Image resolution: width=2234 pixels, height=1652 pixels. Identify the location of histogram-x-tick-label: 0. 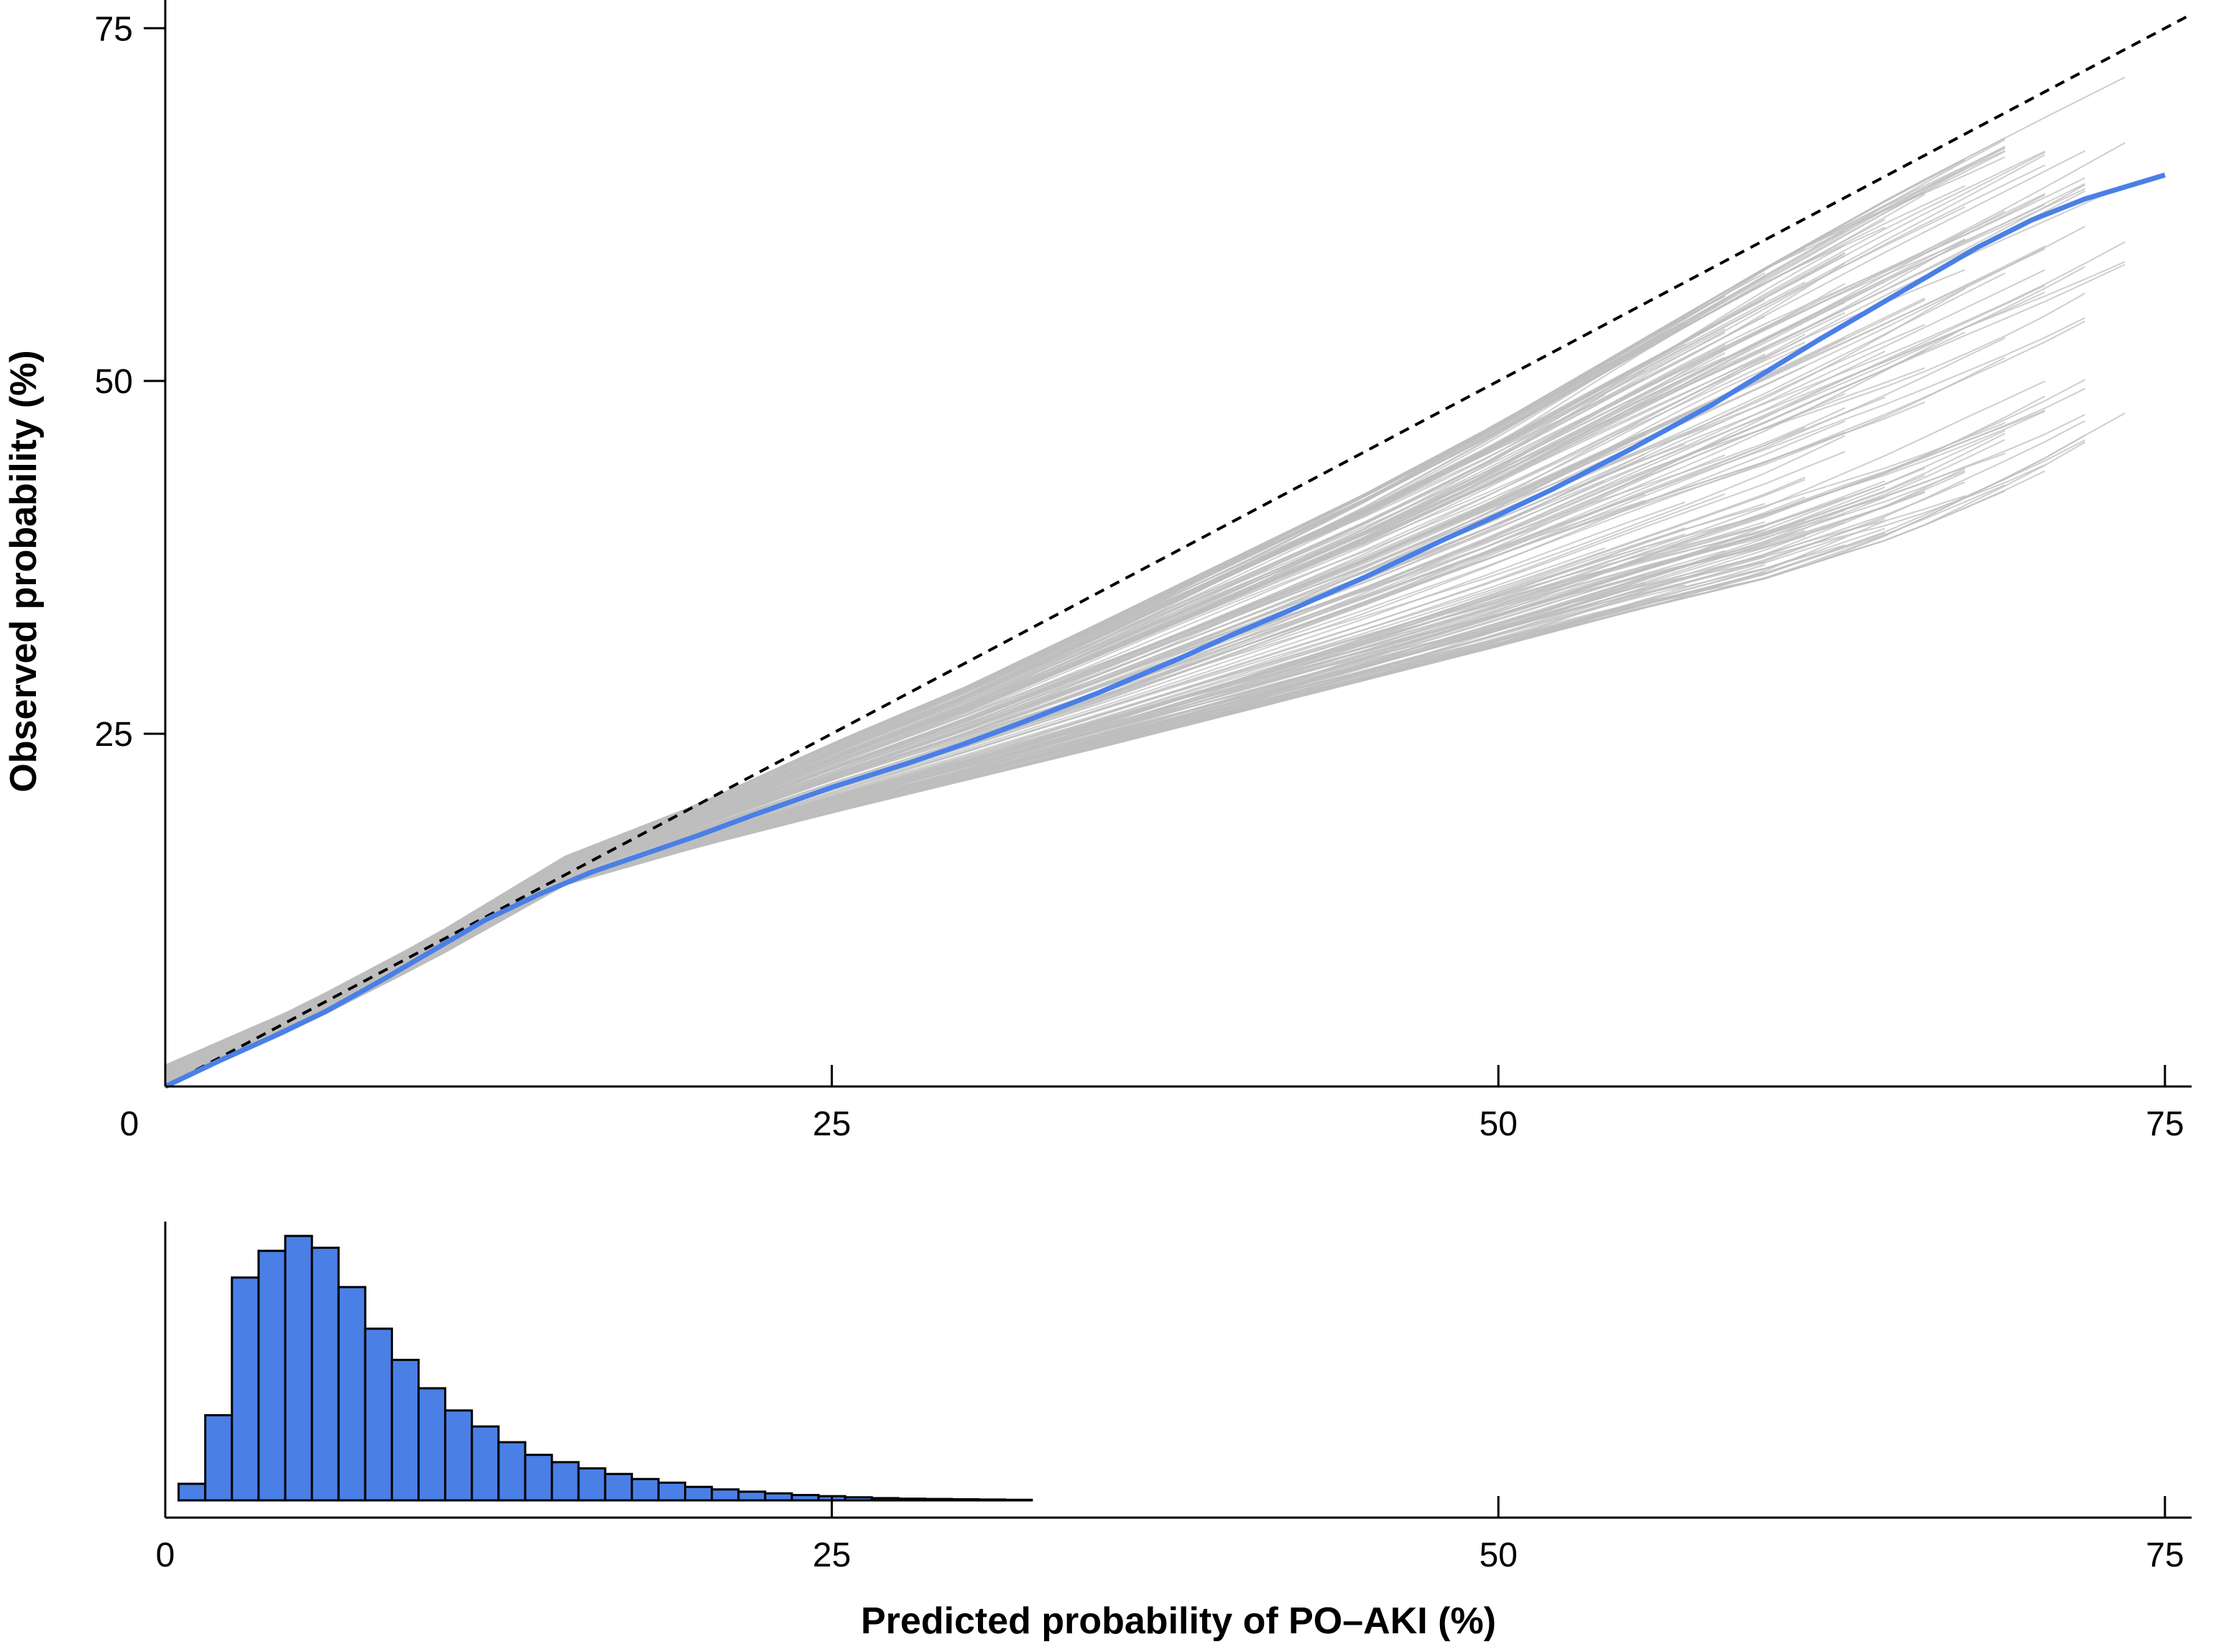
(165, 1555).